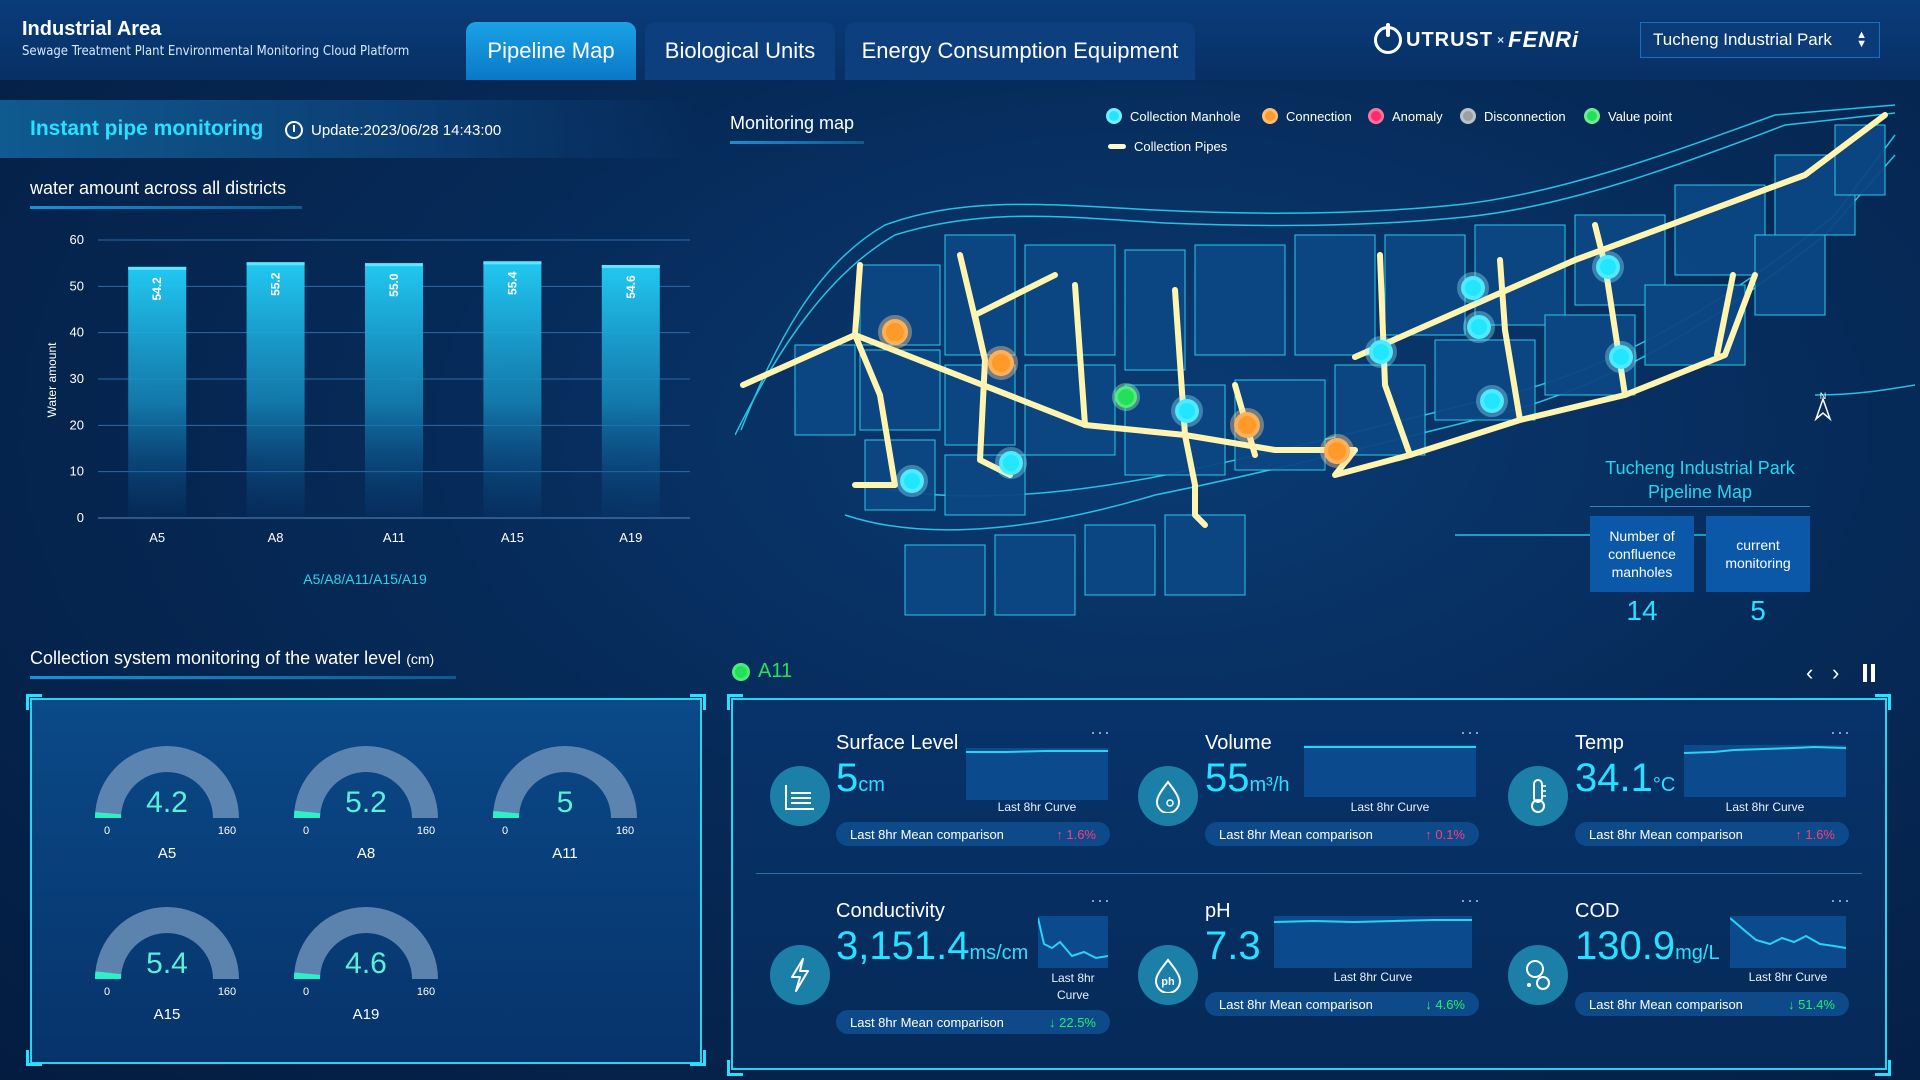 This screenshot has height=1080, width=1920. I want to click on caption-divider, so click(1700, 506).